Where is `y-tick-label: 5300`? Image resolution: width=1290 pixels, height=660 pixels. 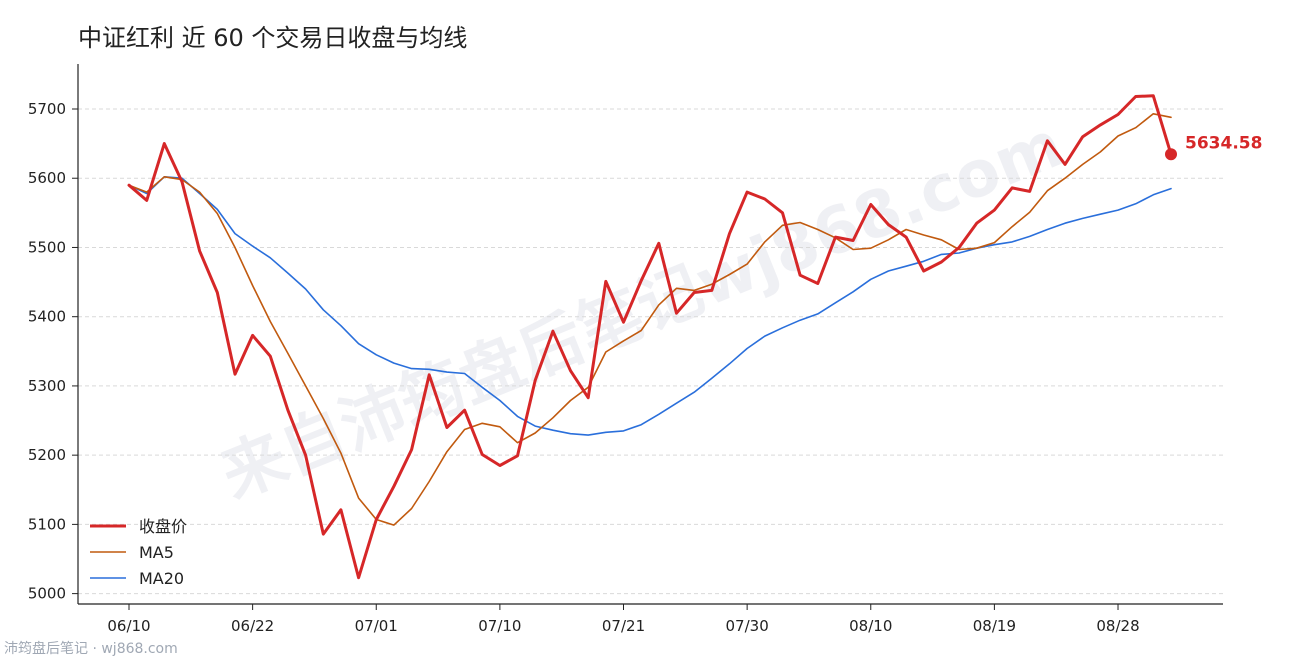
y-tick-label: 5300 is located at coordinates (47, 386).